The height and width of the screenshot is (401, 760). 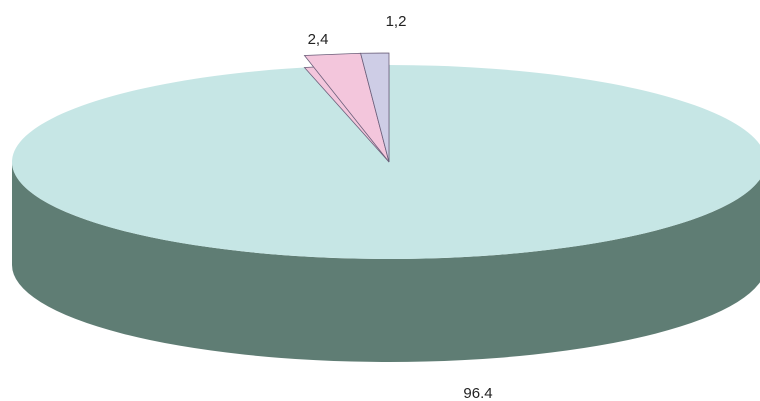 I want to click on data-label-0: 96.4, so click(x=477, y=393).